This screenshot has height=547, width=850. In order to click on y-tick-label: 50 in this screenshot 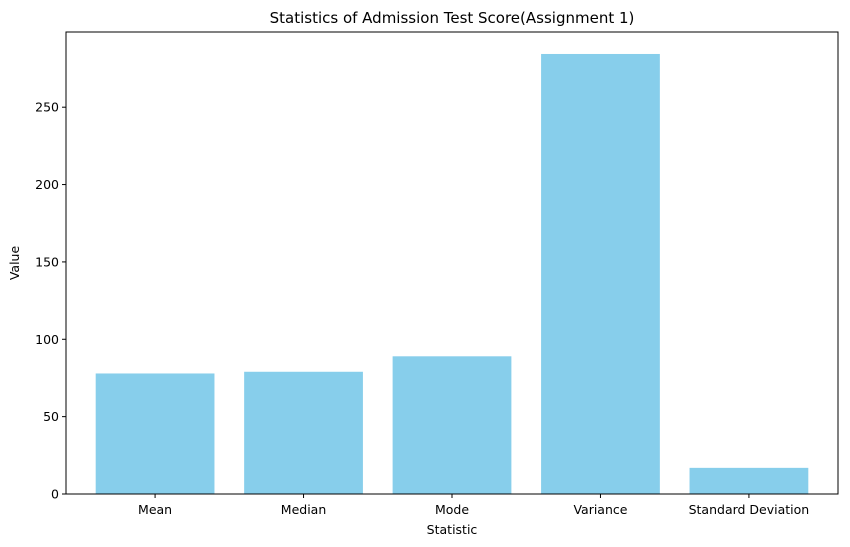, I will do `click(51, 416)`.